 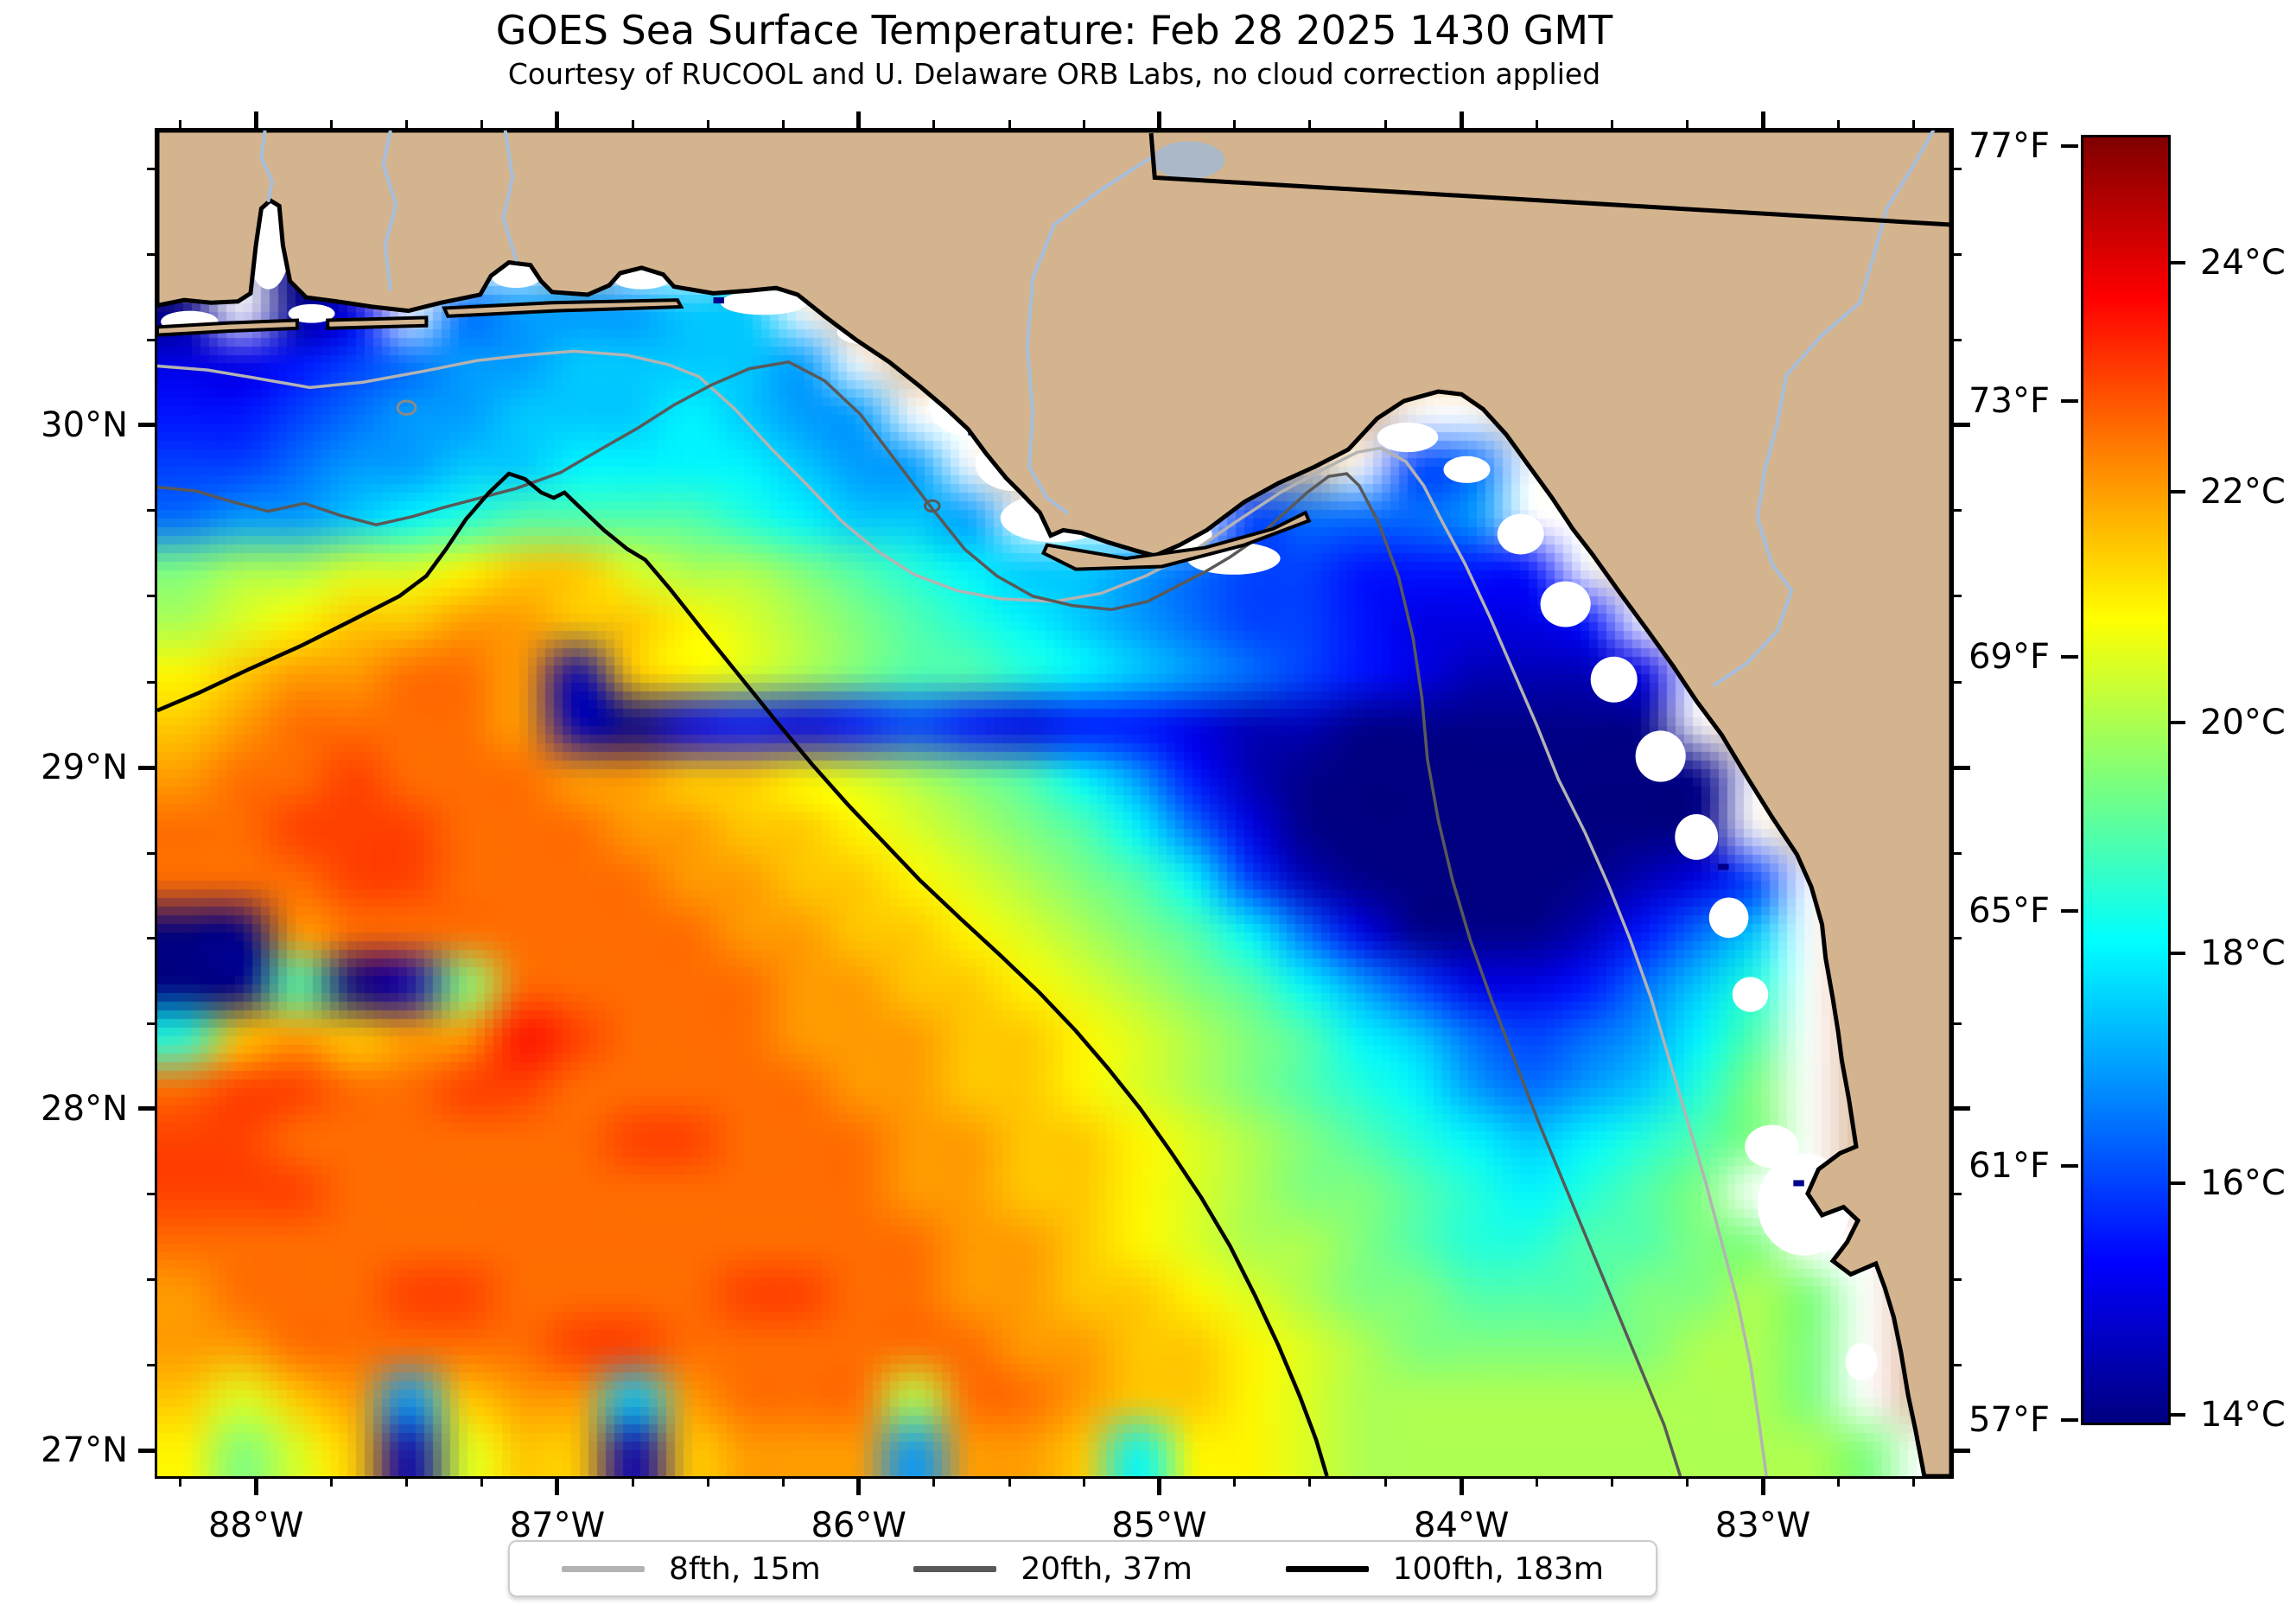 I want to click on legend-item-20fth: 20fth, 37m, so click(x=1053, y=1569).